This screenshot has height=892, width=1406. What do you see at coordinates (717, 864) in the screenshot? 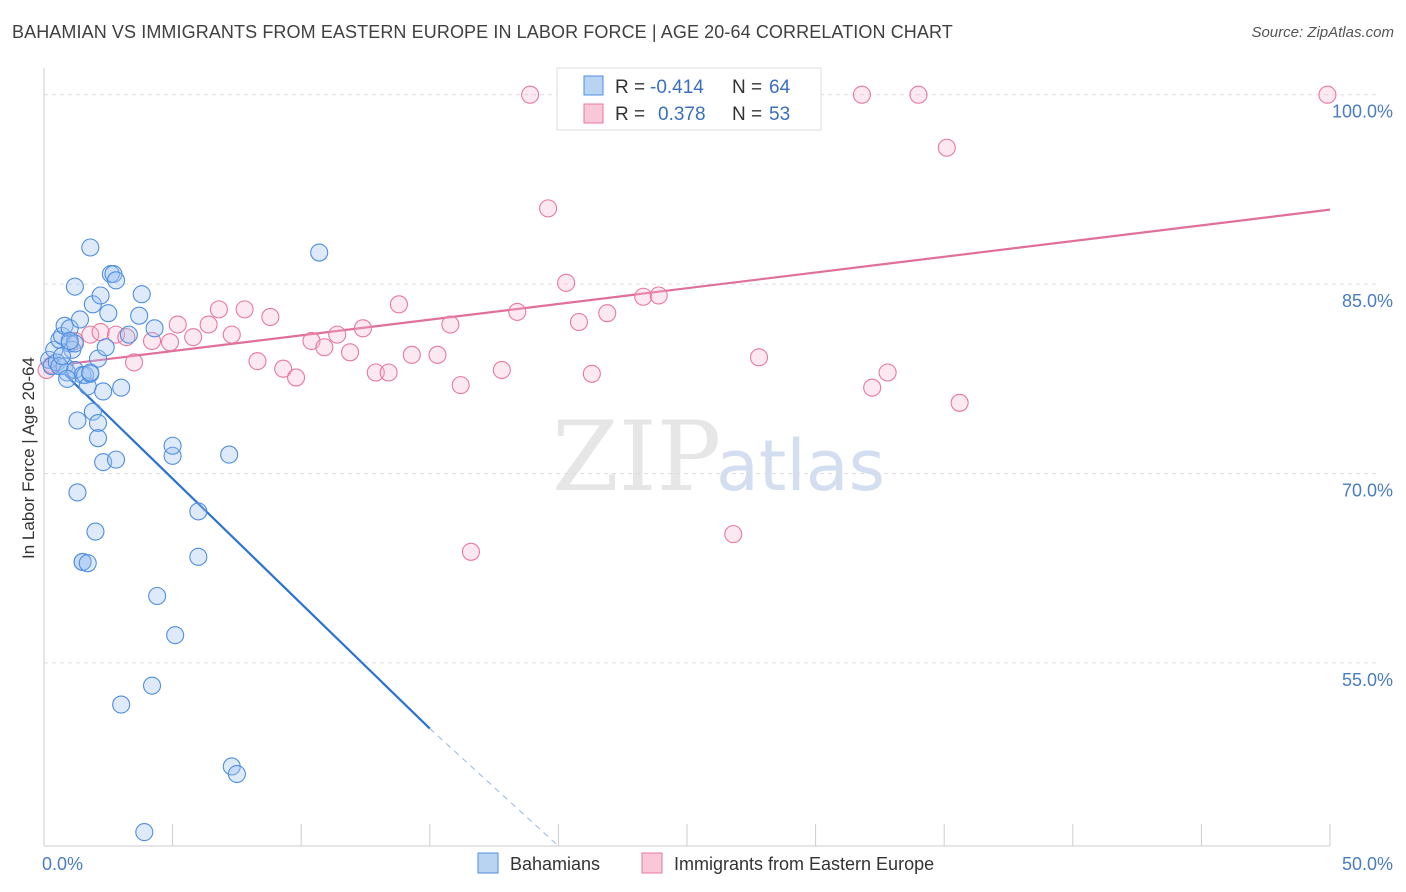
I see `x-tick-labels: 0.0% 50.0%` at bounding box center [717, 864].